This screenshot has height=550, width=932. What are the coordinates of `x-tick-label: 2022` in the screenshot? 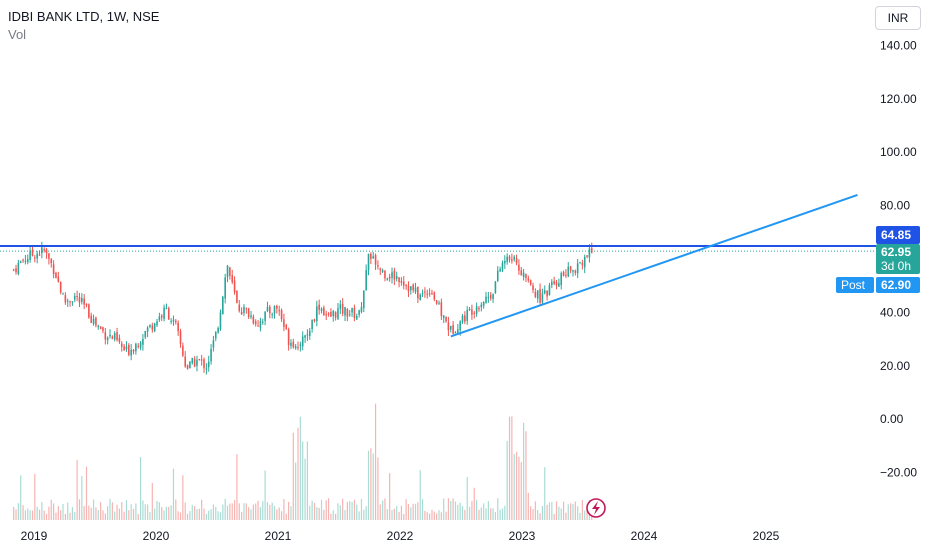 It's located at (400, 536).